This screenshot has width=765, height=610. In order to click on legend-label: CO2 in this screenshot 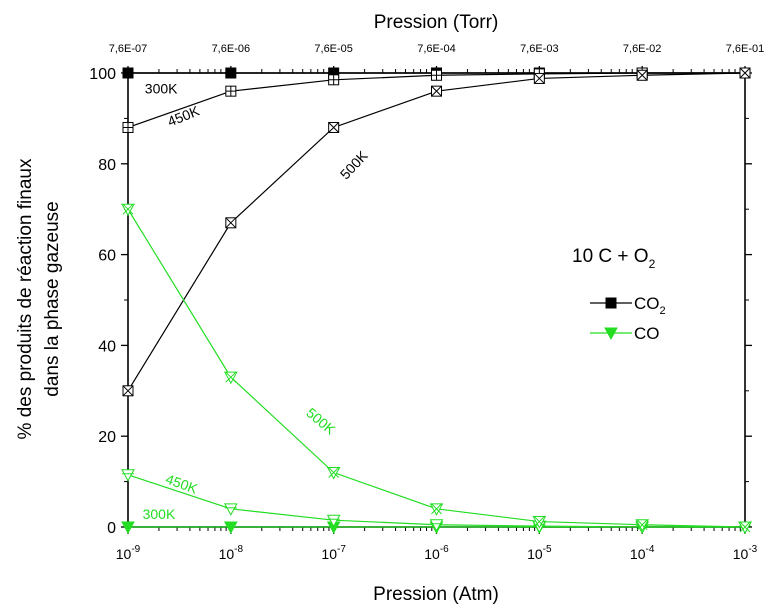, I will do `click(650, 305)`.